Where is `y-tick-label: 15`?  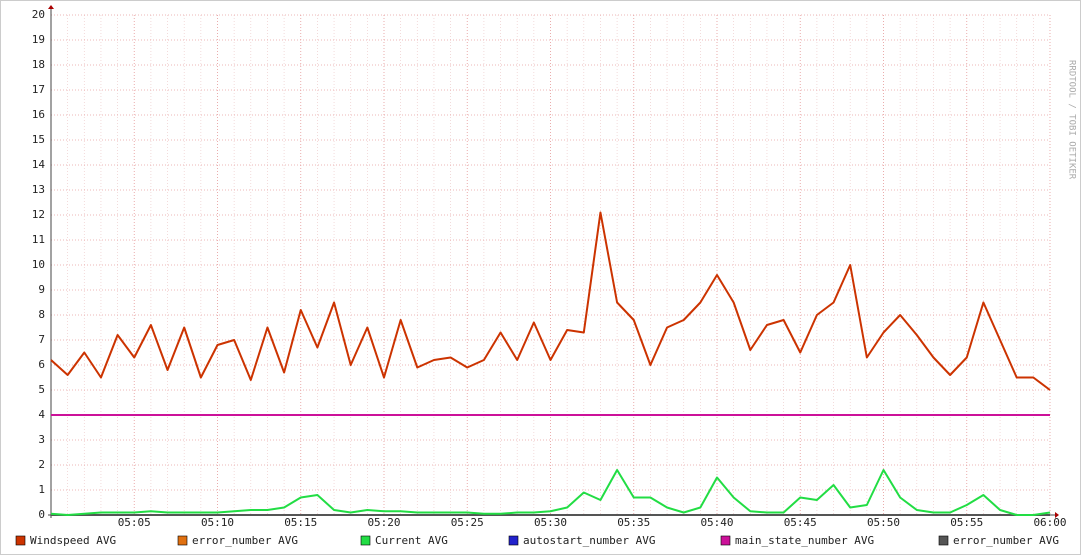
y-tick-label: 15 is located at coordinates (38, 139).